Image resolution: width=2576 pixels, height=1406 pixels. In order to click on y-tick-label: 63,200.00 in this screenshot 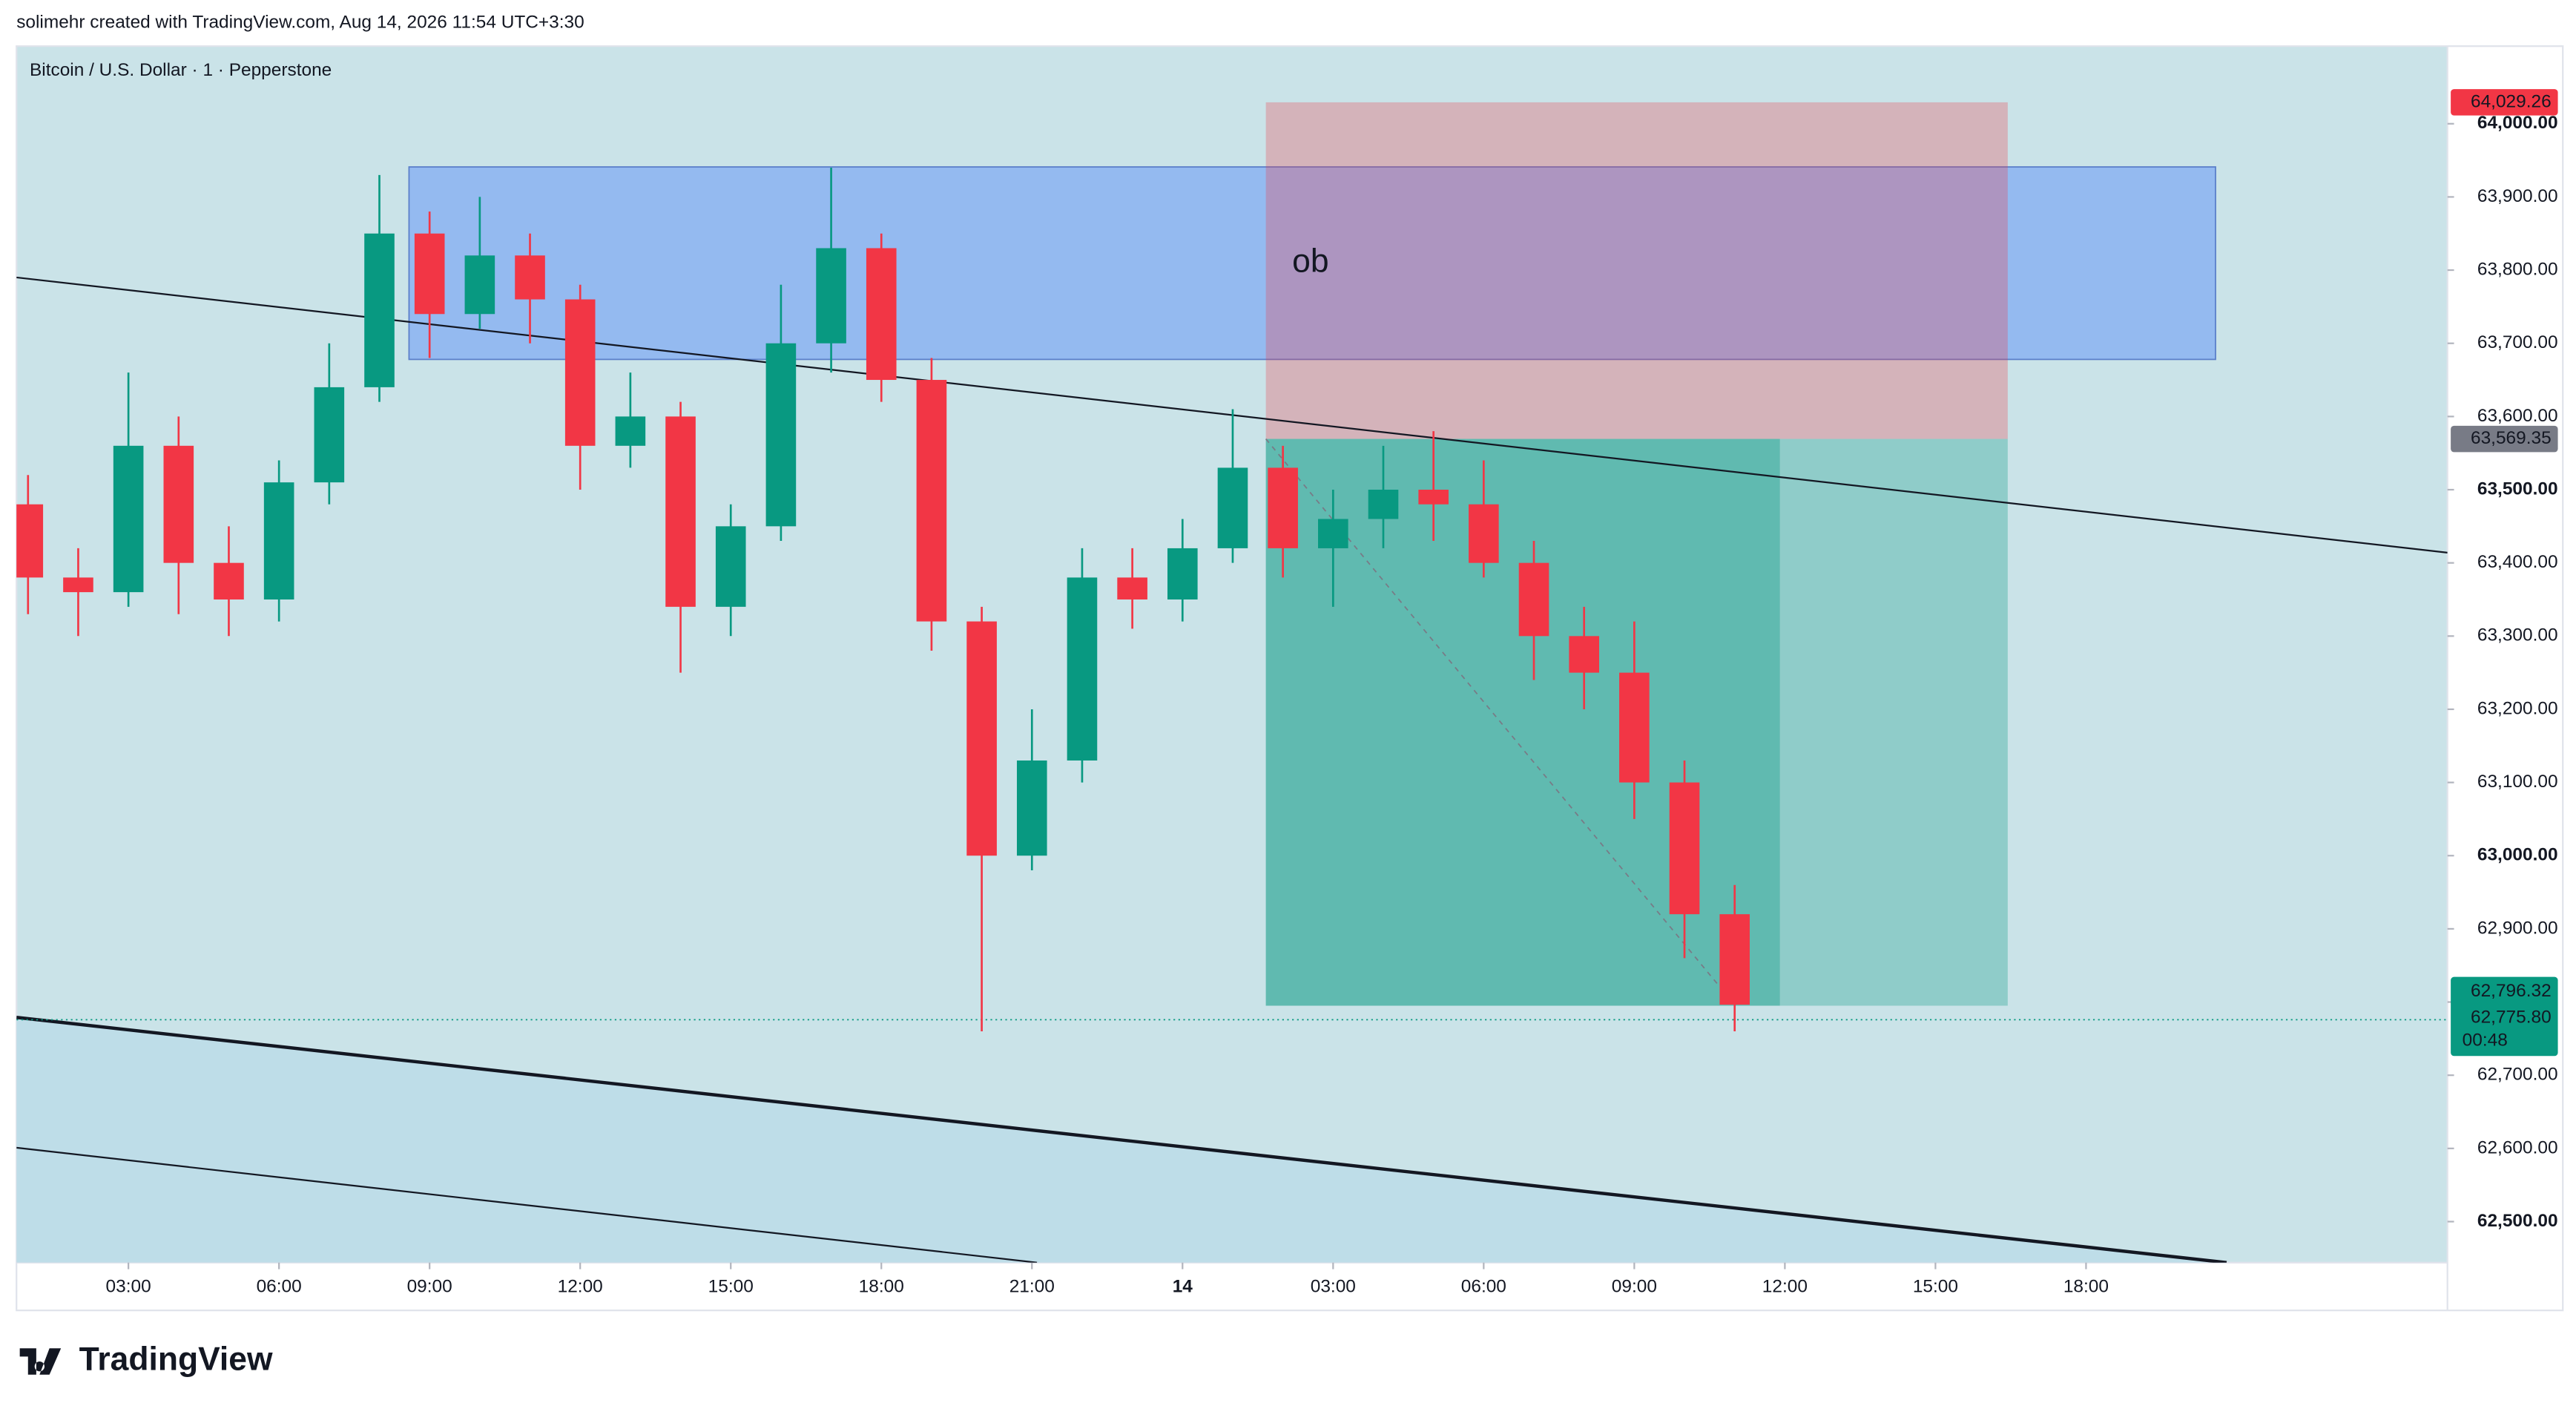, I will do `click(2518, 708)`.